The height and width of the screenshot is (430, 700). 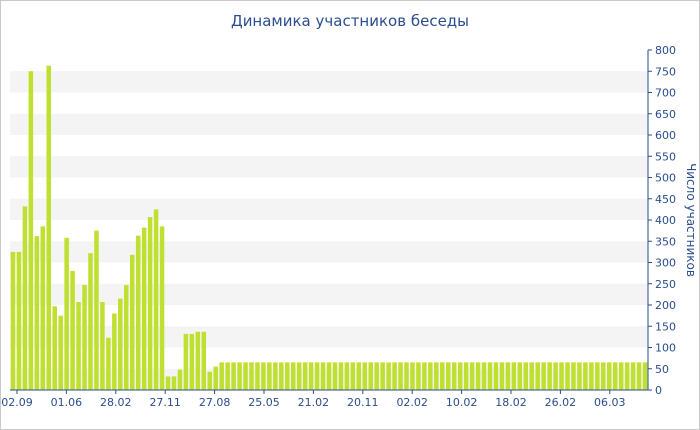 I want to click on x-tick-label: 02.09, so click(x=17, y=402).